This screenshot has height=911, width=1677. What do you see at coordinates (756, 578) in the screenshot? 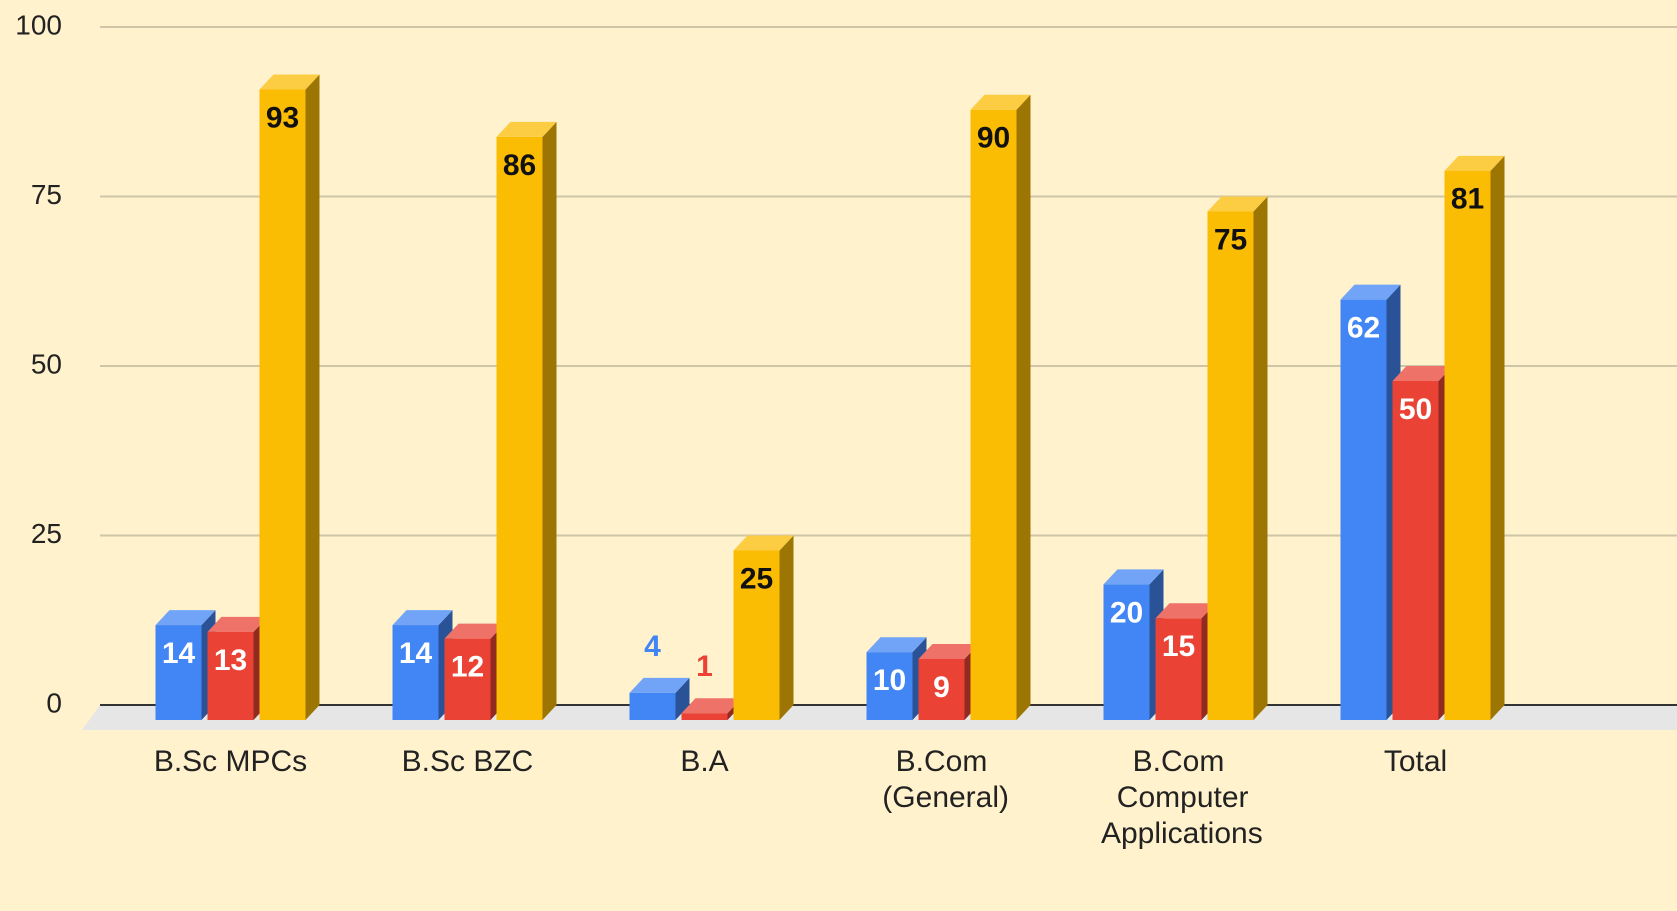
I see `data-label: 25` at bounding box center [756, 578].